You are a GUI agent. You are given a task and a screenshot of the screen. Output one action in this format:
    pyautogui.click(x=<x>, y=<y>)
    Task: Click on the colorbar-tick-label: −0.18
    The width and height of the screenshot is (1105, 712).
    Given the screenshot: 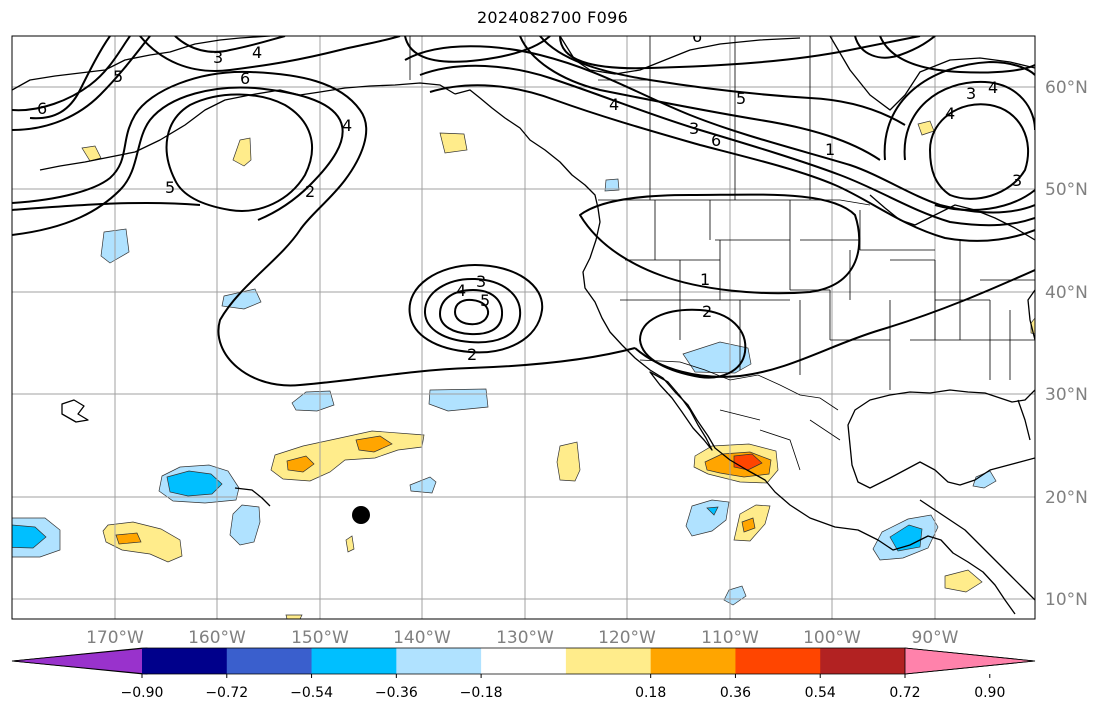 What is the action you would take?
    pyautogui.click(x=481, y=693)
    